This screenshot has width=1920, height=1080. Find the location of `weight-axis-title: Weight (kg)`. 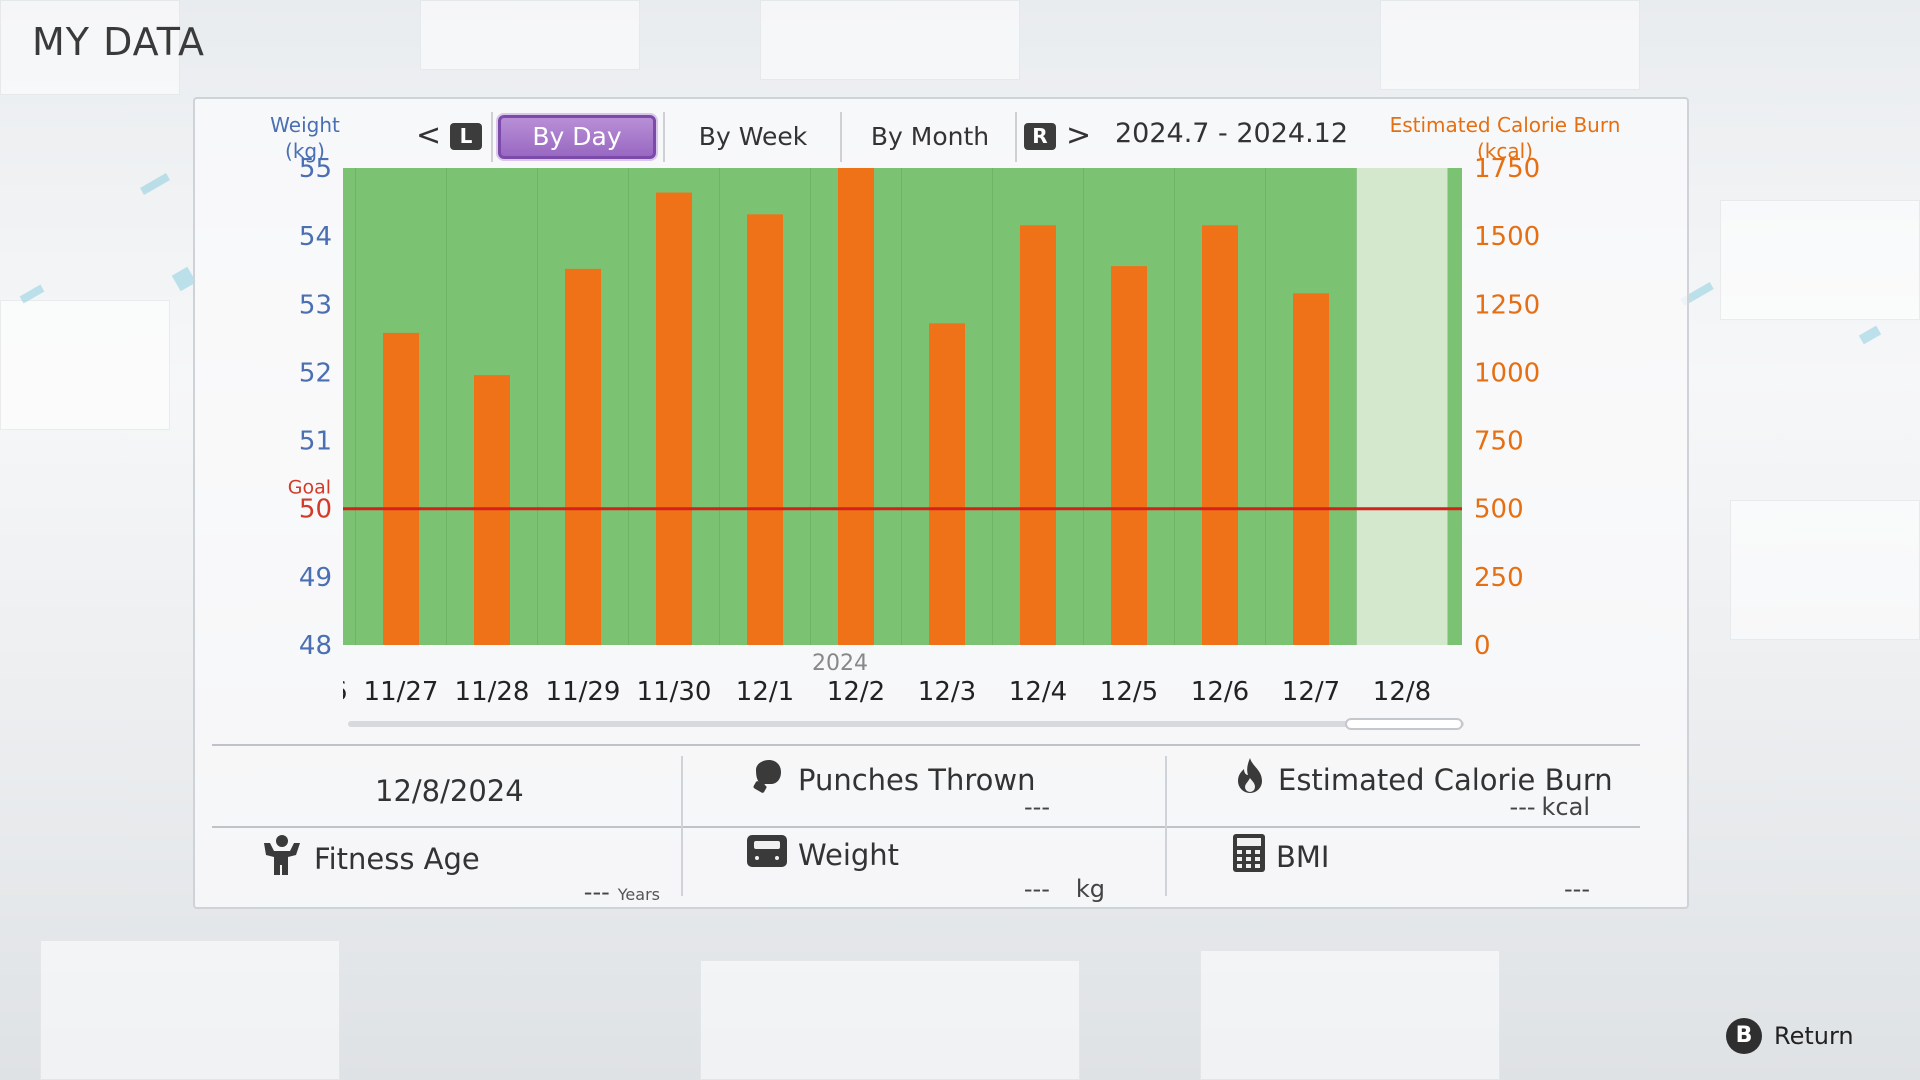

weight-axis-title: Weight (kg) is located at coordinates (305, 138).